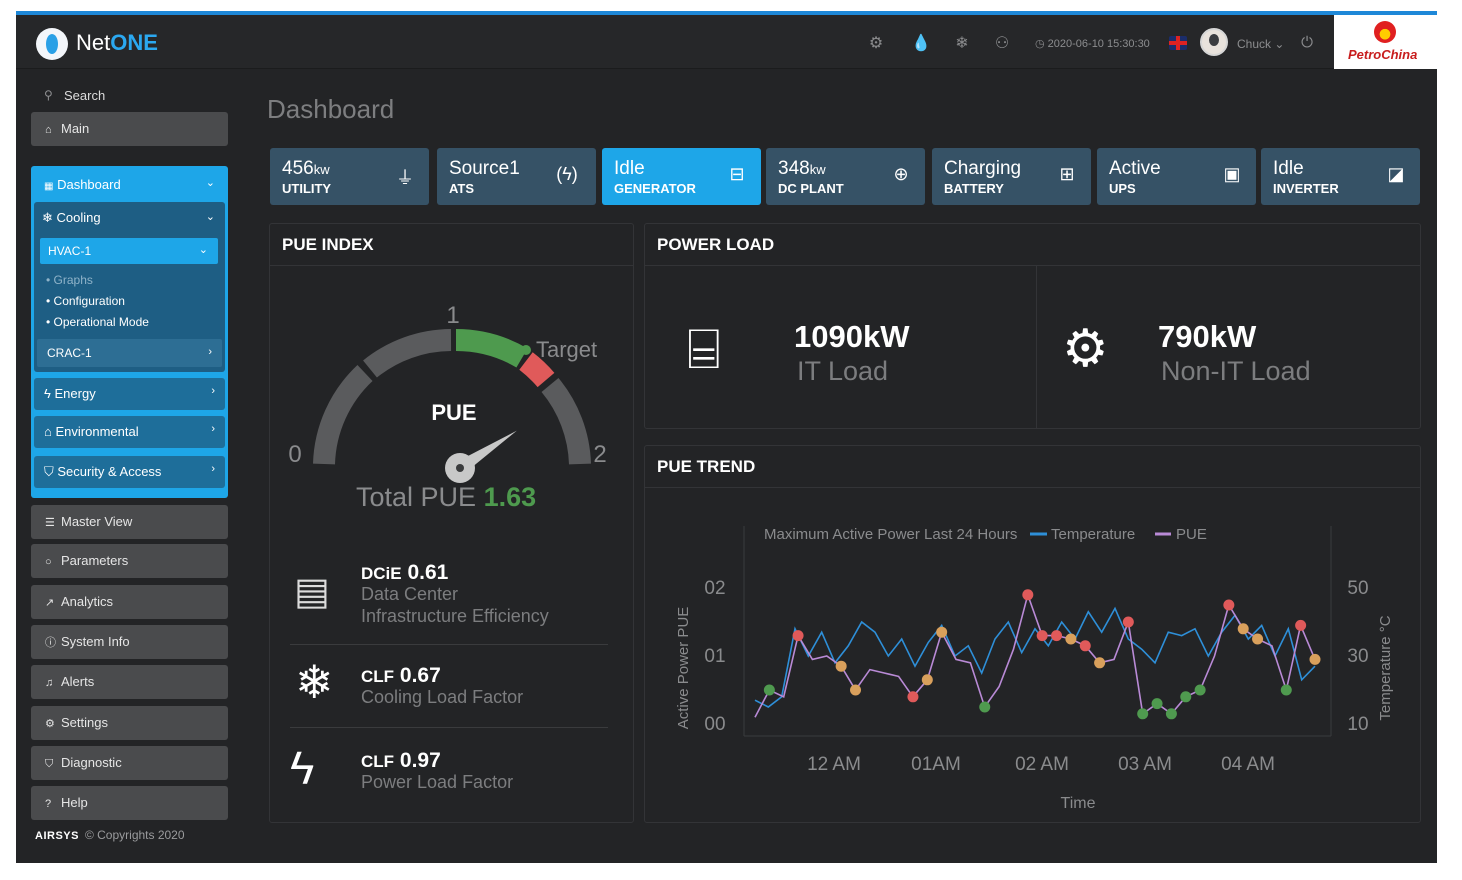  Describe the element at coordinates (447, 392) in the screenshot. I see `pue-gauge: 1 0 2 Target PUE` at that location.